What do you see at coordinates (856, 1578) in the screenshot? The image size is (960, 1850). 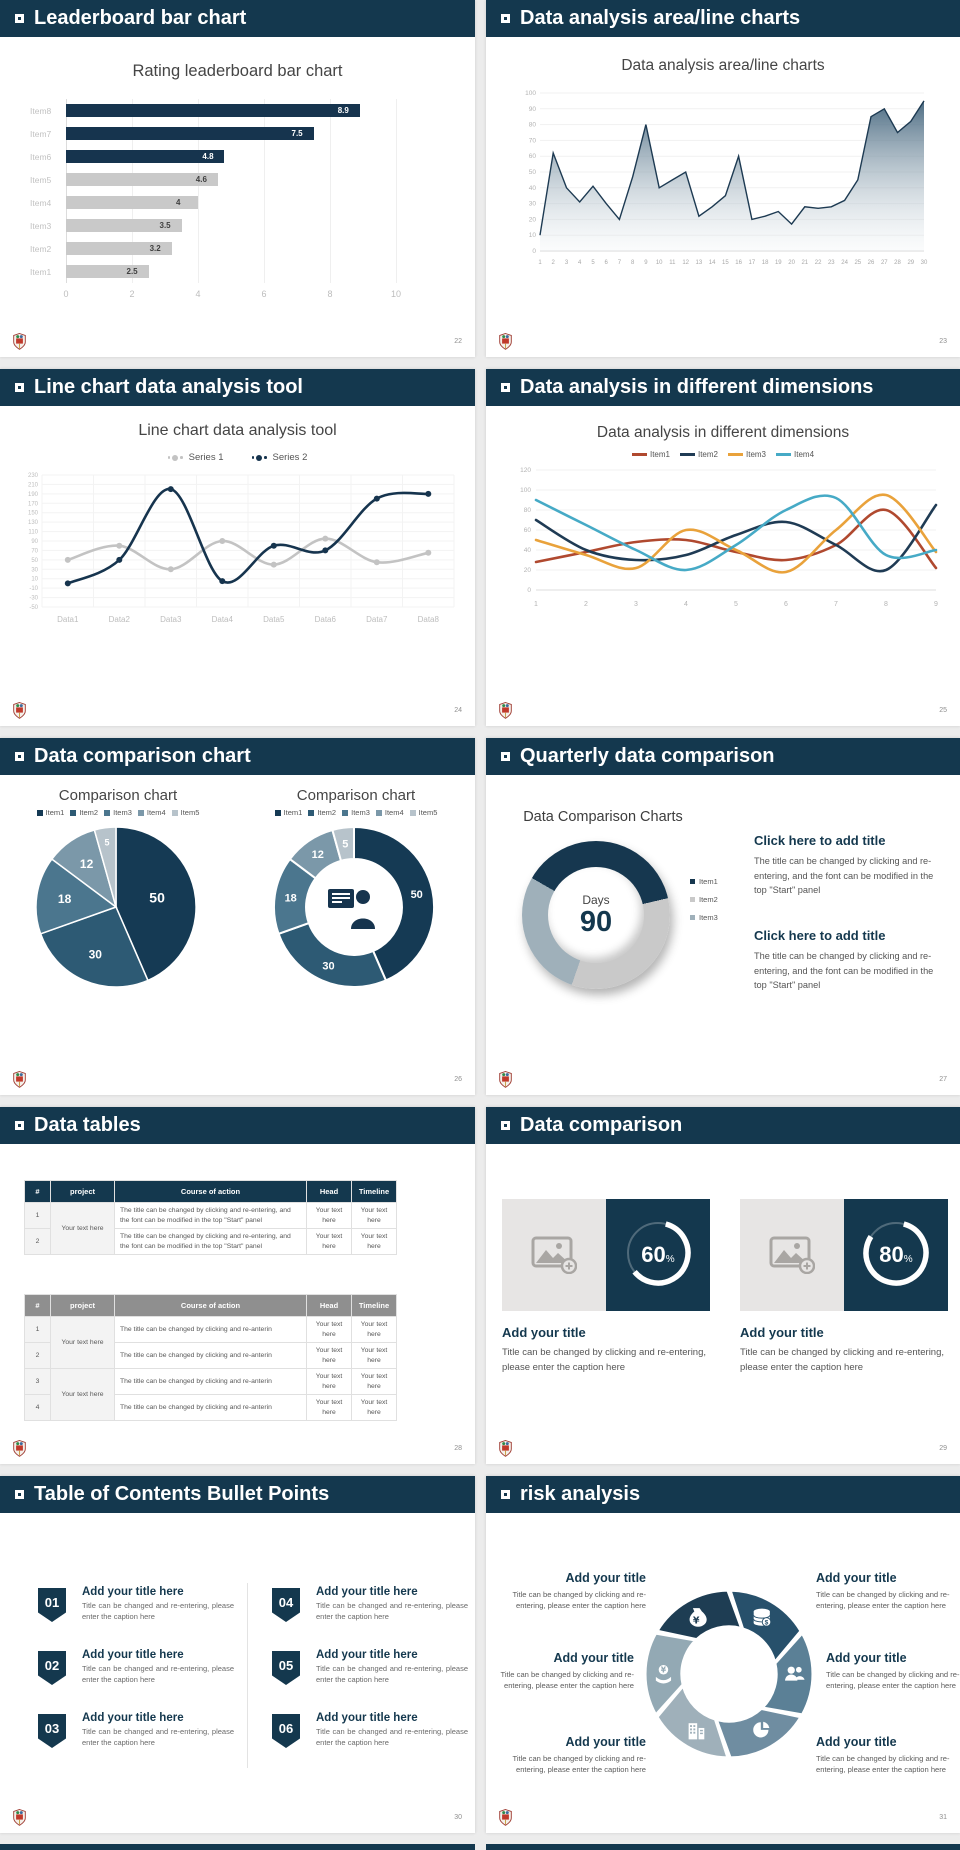 I see `risk-block-title: Add your title` at bounding box center [856, 1578].